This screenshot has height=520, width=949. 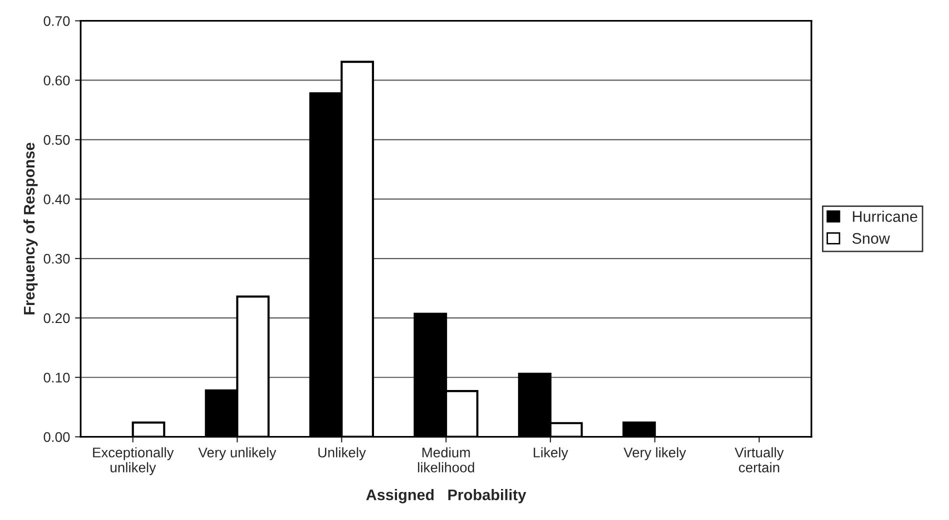 I want to click on y-axis-title: Frequency of Response, so click(x=30, y=228).